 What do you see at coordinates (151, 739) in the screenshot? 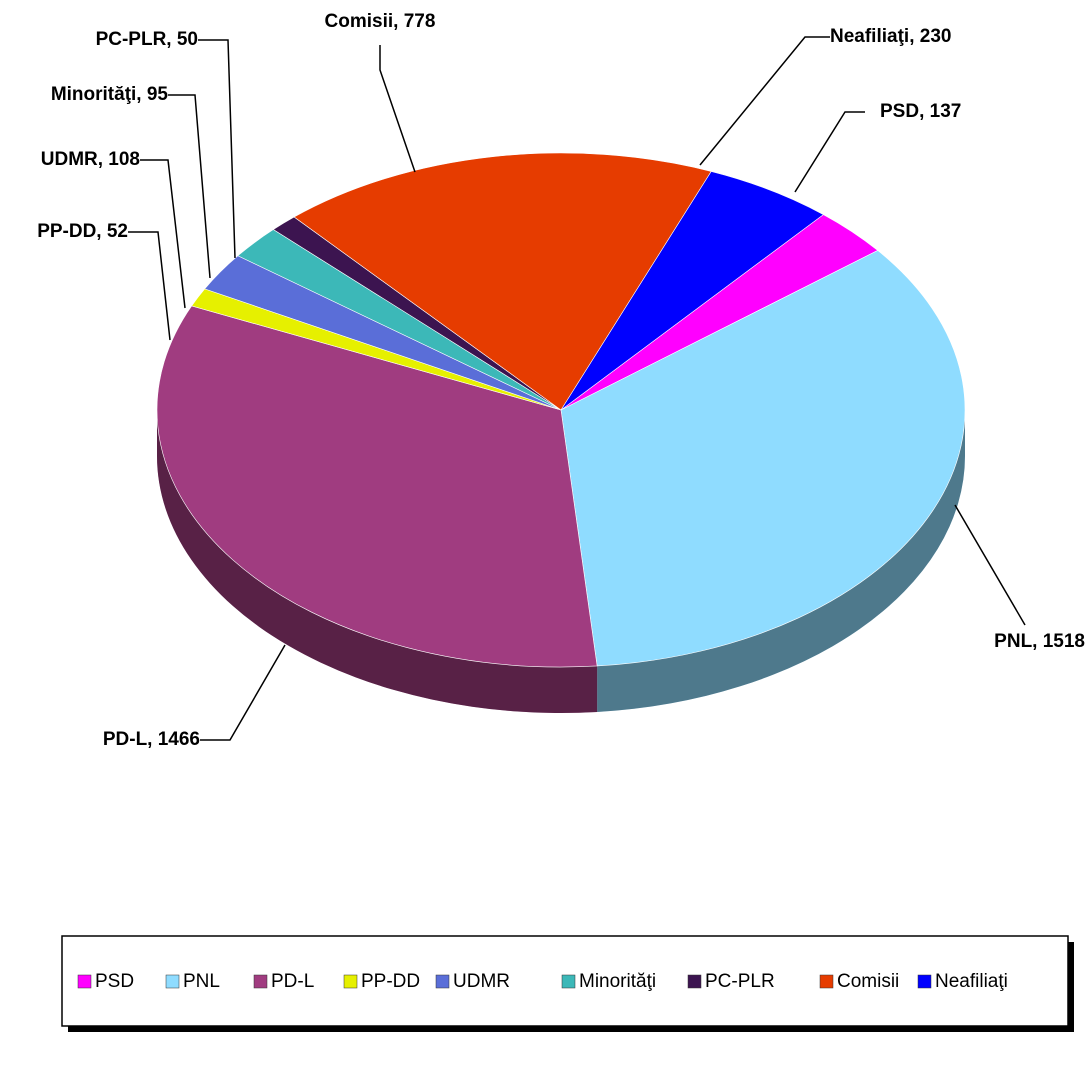
I see `data-label: PD-L, 1466` at bounding box center [151, 739].